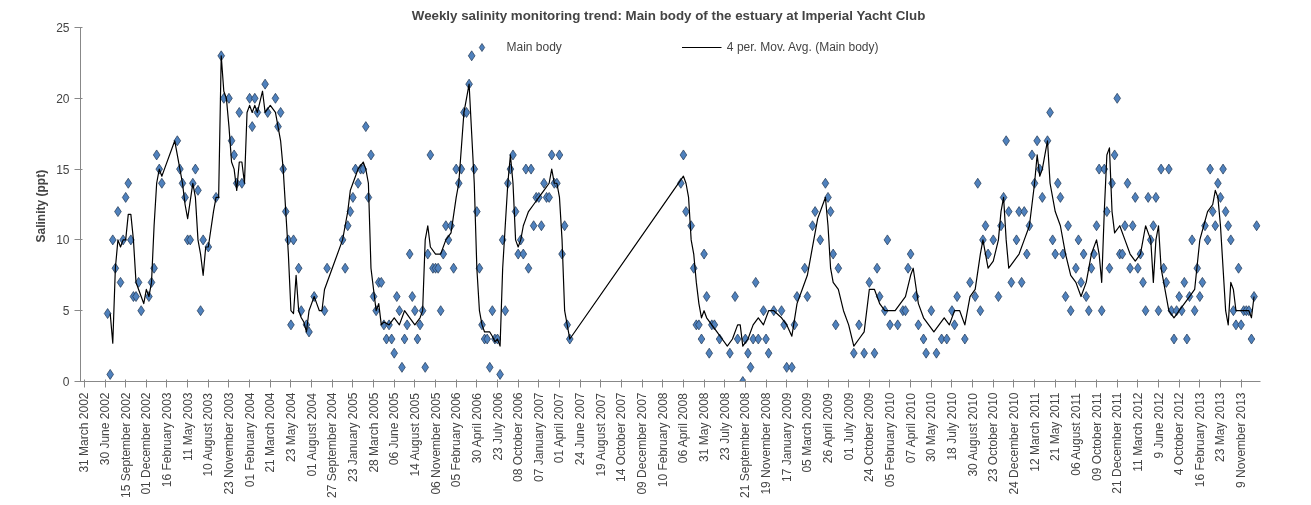 The width and height of the screenshot is (1311, 505). I want to click on y-axis-title: Salinity (ppt), so click(41, 206).